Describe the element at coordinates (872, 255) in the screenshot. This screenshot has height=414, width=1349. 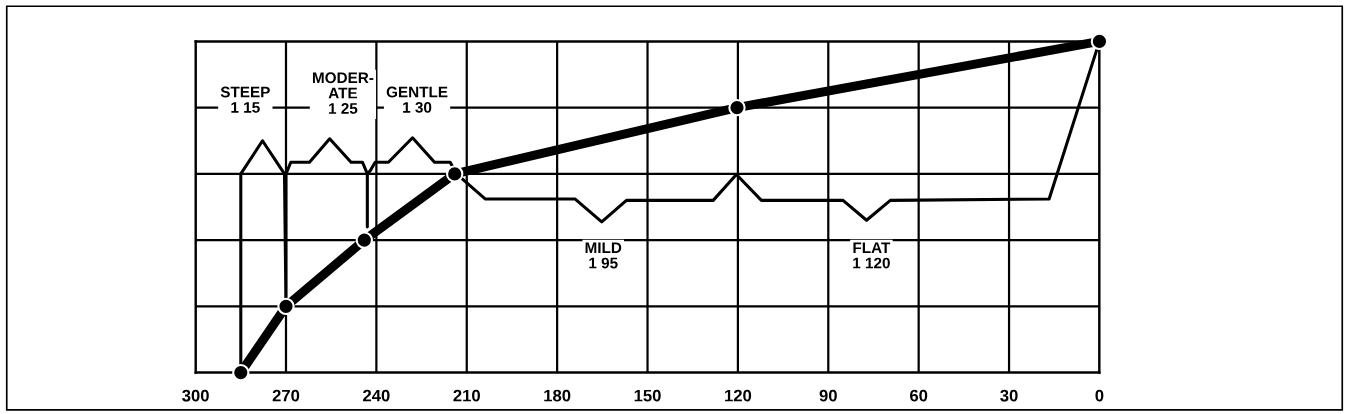
I see `annotation: FLAT 1 120` at that location.